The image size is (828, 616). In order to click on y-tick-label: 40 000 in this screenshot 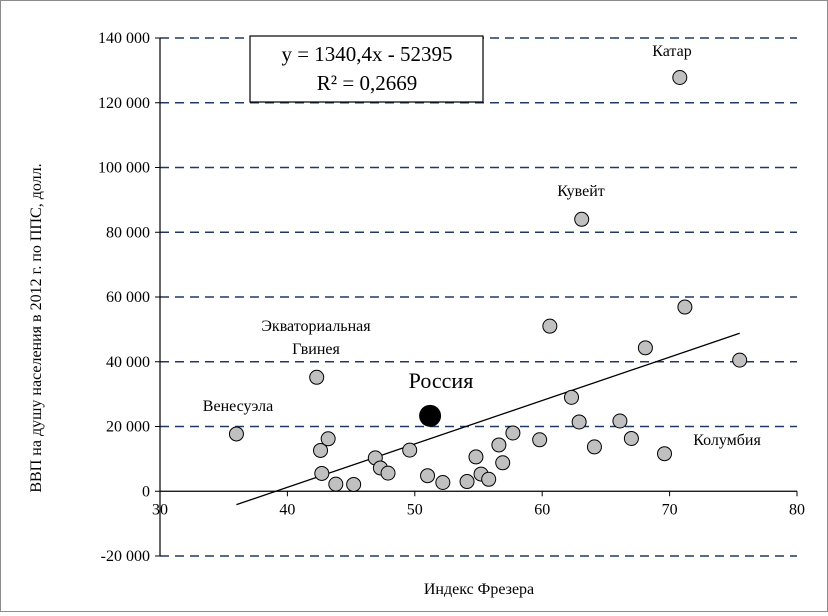, I will do `click(128, 362)`.